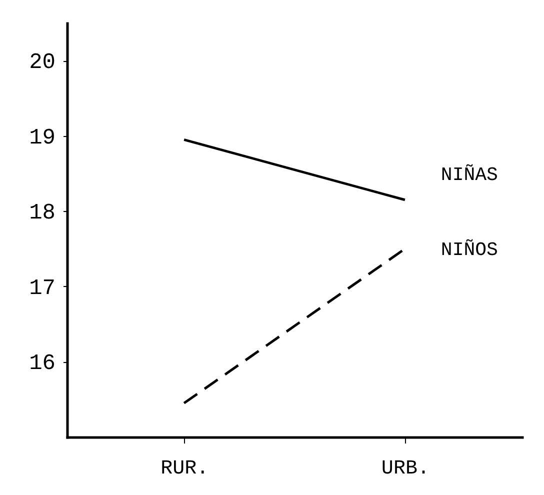 The width and height of the screenshot is (544, 495). Describe the element at coordinates (42, 63) in the screenshot. I see `y-tick-label: 20` at that location.